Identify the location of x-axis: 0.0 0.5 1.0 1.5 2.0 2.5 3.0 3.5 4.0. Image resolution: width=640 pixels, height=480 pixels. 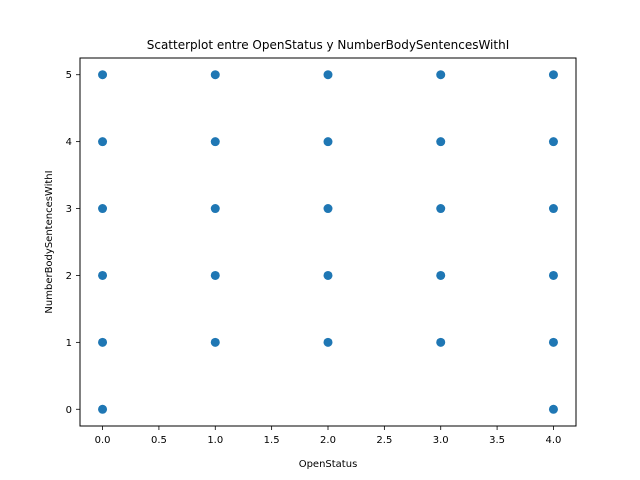
(328, 436).